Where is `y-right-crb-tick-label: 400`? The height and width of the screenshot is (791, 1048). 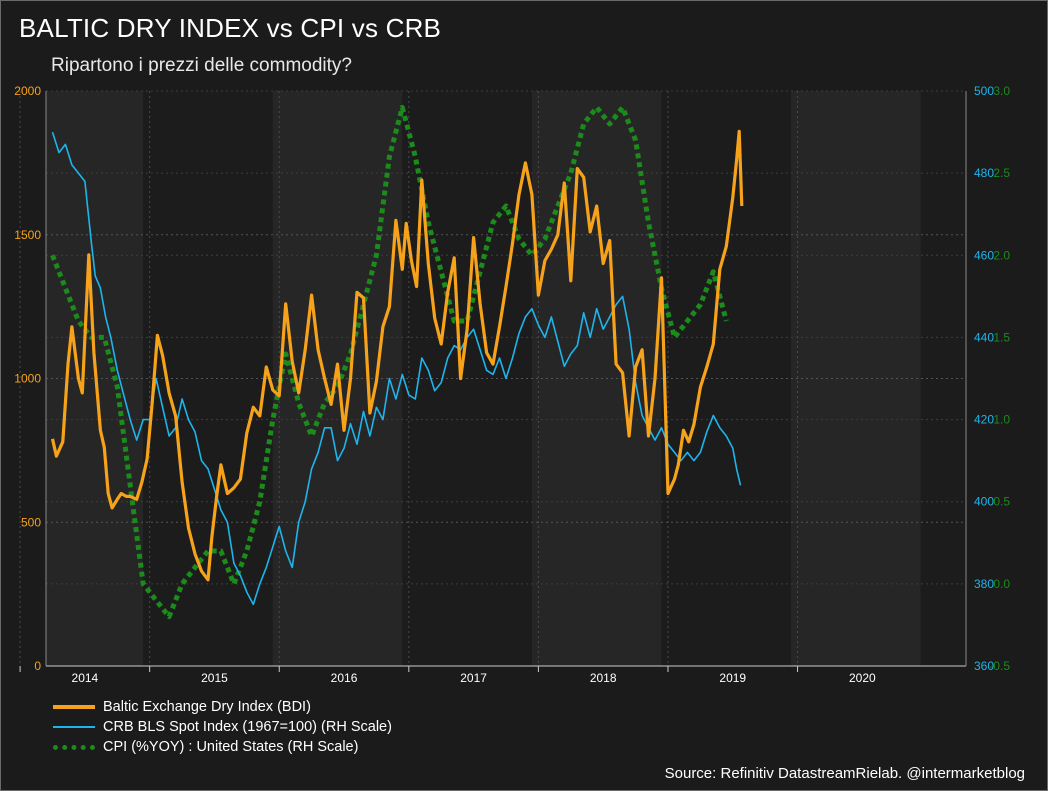
y-right-crb-tick-label: 400 is located at coordinates (984, 502).